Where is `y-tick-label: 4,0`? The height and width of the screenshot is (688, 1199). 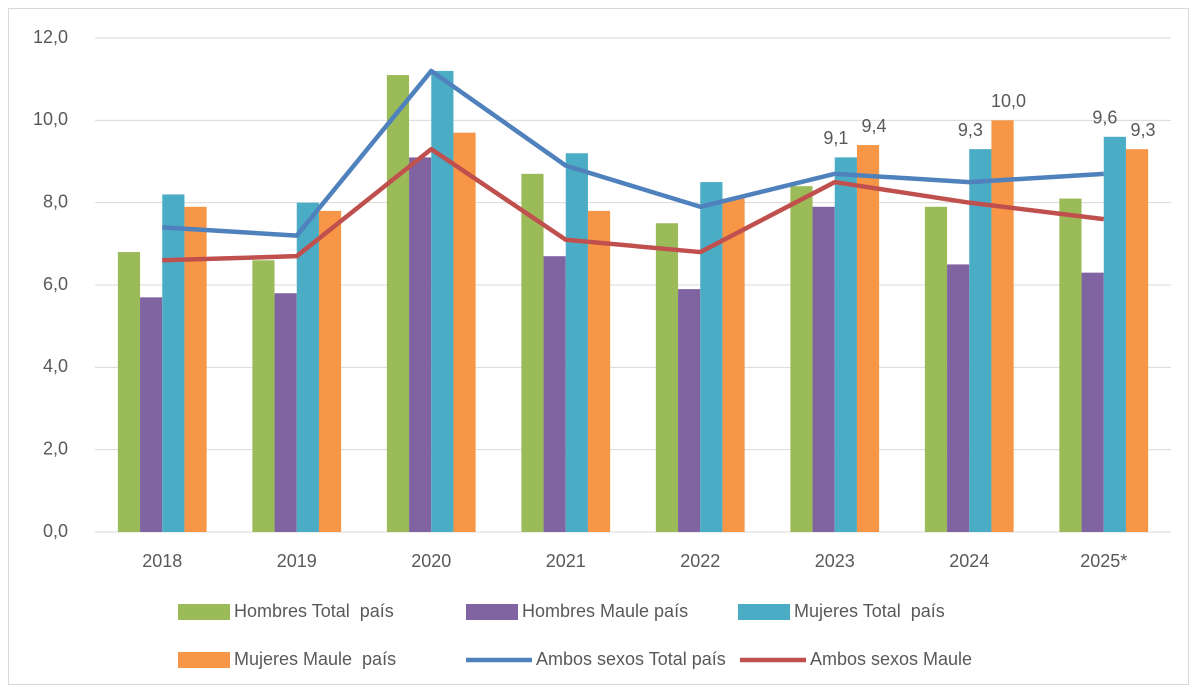 y-tick-label: 4,0 is located at coordinates (55, 366).